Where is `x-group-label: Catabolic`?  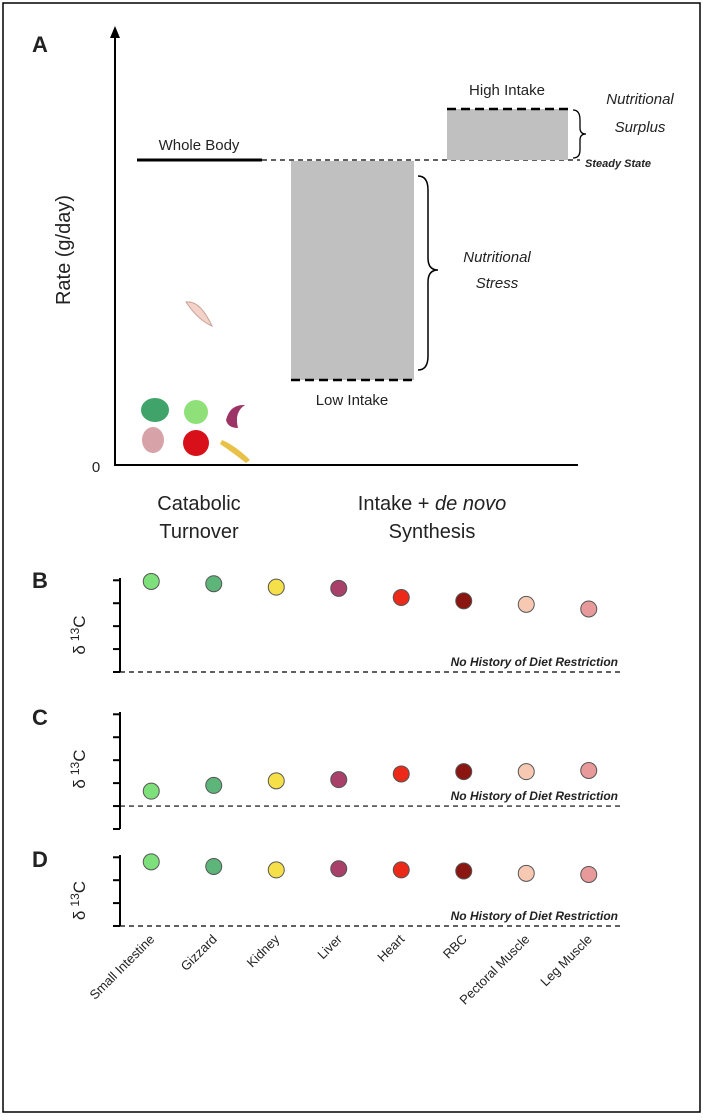
x-group-label: Catabolic is located at coordinates (198, 504).